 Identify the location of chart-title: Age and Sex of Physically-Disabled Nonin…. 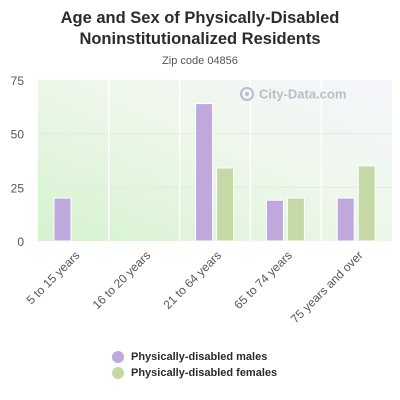
(200, 29).